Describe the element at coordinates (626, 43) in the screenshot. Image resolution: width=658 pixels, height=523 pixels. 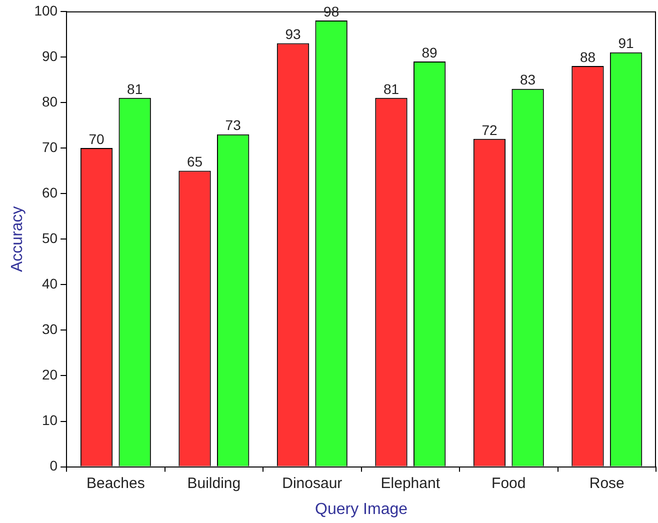
I see `data-label: 91` at that location.